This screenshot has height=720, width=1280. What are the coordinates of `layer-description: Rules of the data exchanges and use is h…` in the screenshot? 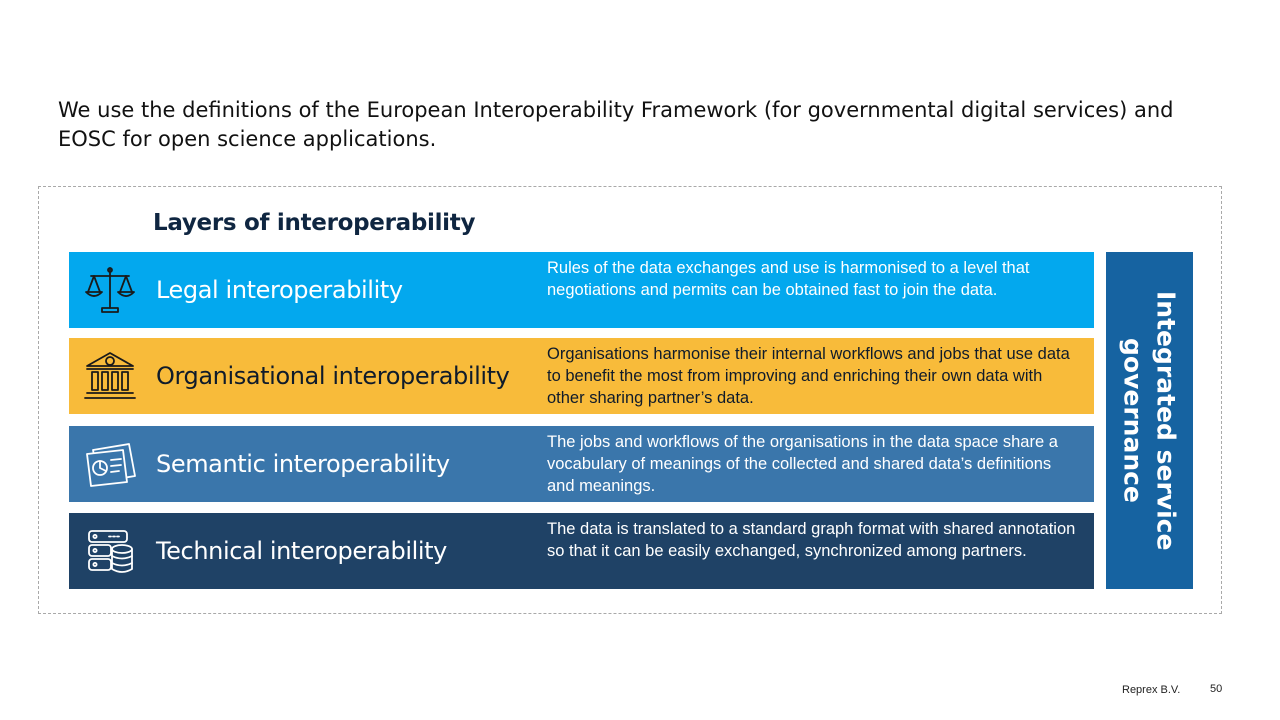 It's located at (788, 279).